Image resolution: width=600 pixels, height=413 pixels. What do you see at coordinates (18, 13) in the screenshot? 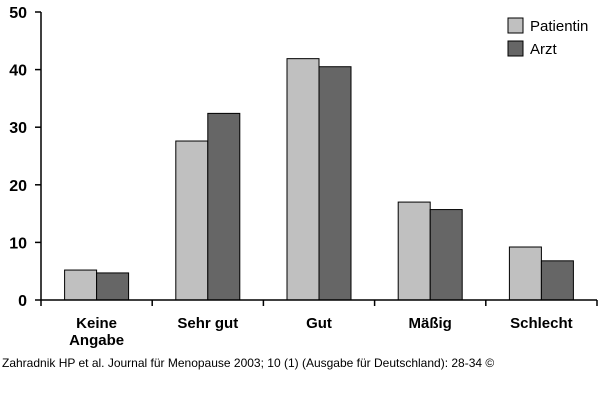
I see `y-tick-label-5: 50` at bounding box center [18, 13].